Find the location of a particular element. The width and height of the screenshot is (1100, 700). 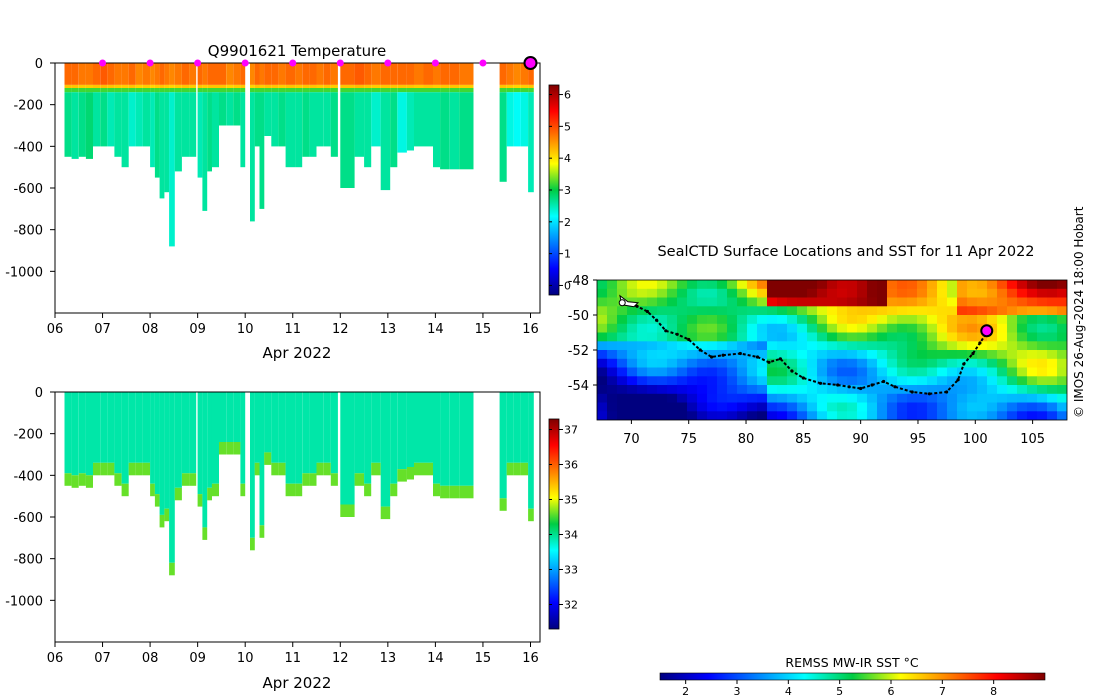

x-tick-label: 09 is located at coordinates (197, 329).